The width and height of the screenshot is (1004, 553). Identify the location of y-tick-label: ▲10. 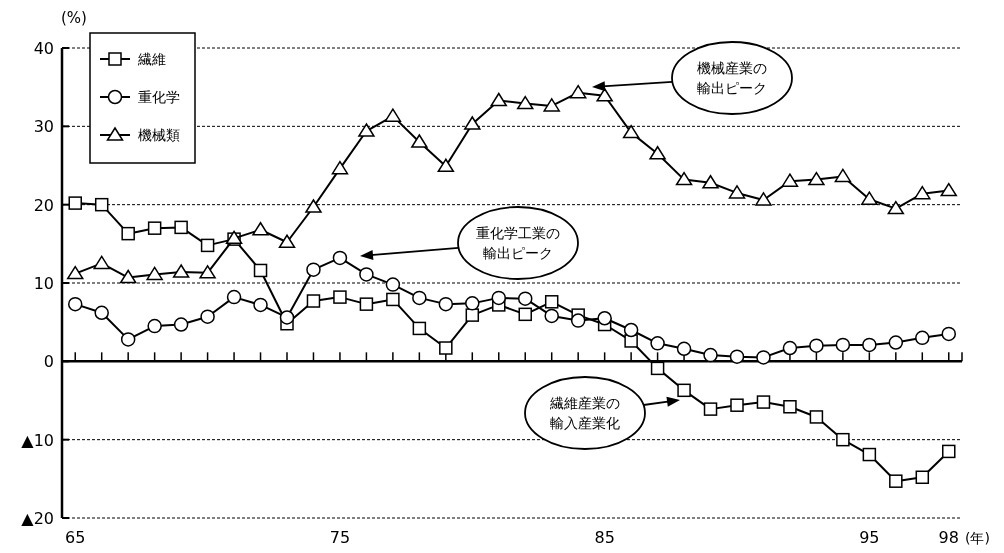
(37, 440).